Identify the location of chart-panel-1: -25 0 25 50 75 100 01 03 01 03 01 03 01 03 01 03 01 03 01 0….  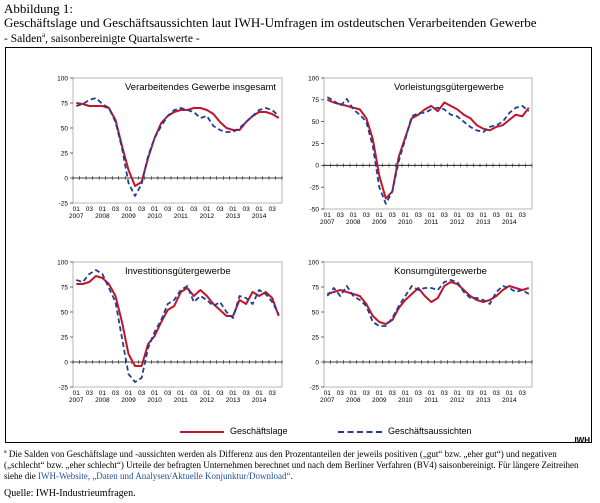
(170, 147).